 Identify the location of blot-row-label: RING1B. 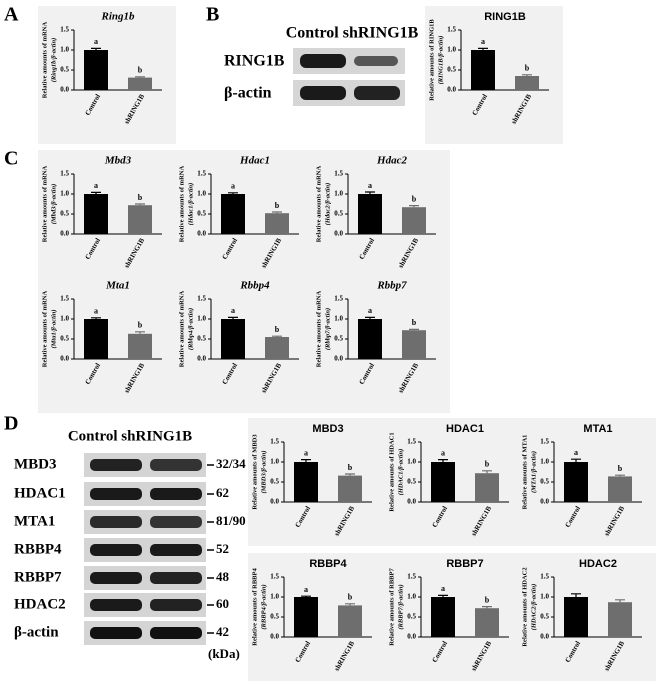
(254, 61).